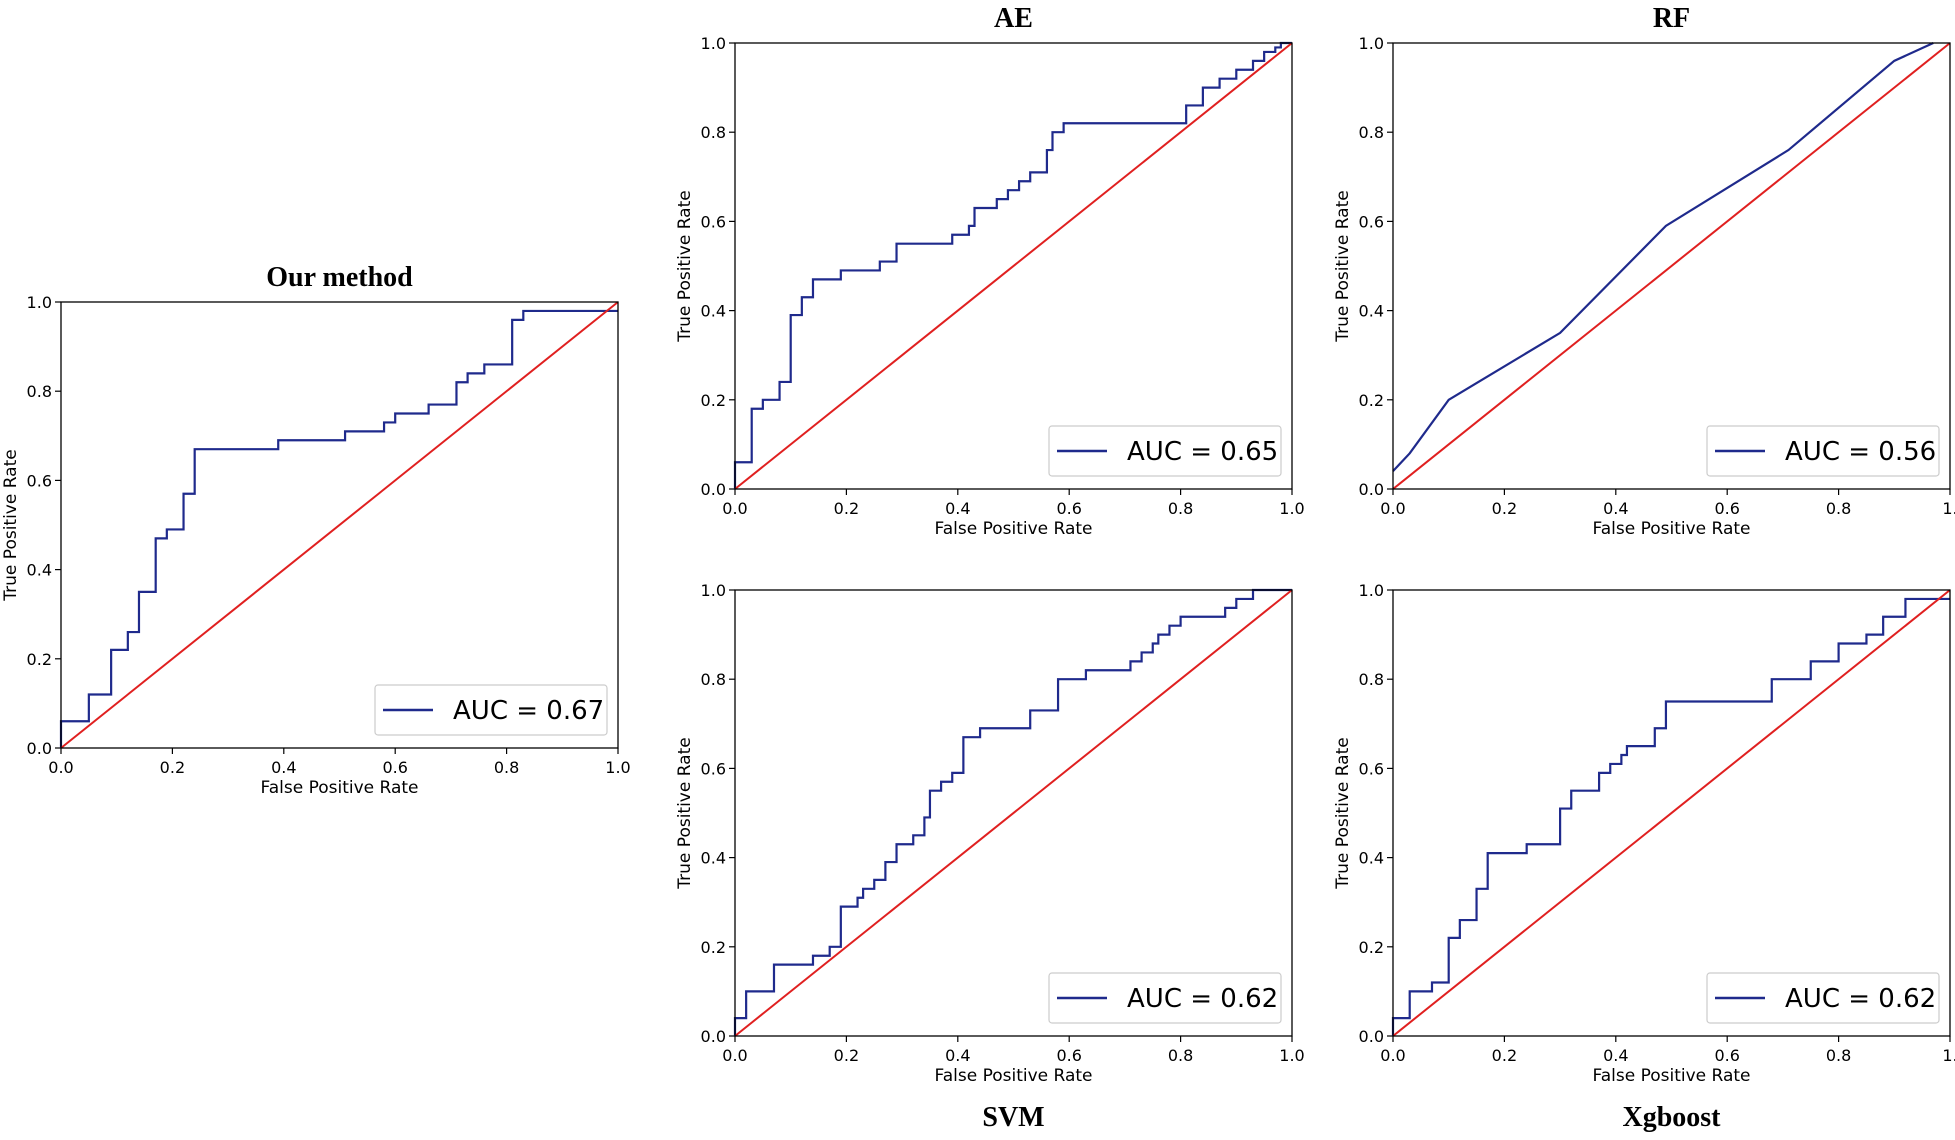 The height and width of the screenshot is (1140, 1955). What do you see at coordinates (1013, 18) in the screenshot?
I see `chart-title: AE` at bounding box center [1013, 18].